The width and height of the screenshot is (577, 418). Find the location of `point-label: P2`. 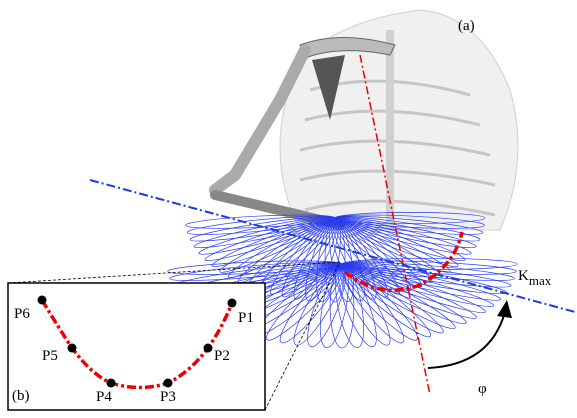

point-label: P2 is located at coordinates (222, 356).